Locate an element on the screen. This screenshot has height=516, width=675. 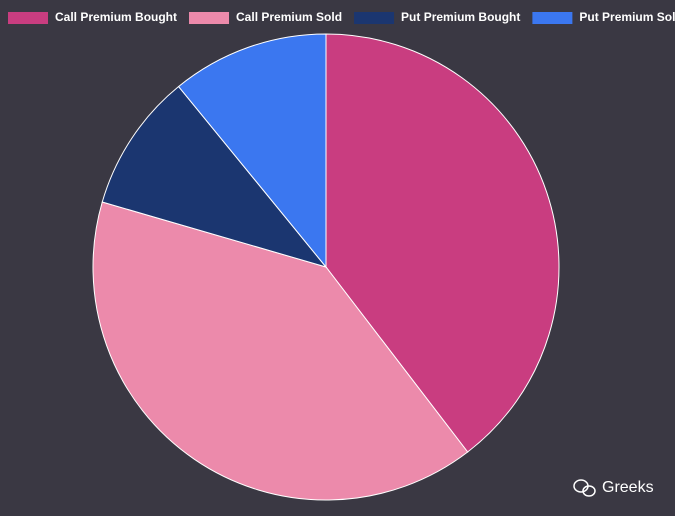
legend-label: Put Premium Bought is located at coordinates (460, 17).